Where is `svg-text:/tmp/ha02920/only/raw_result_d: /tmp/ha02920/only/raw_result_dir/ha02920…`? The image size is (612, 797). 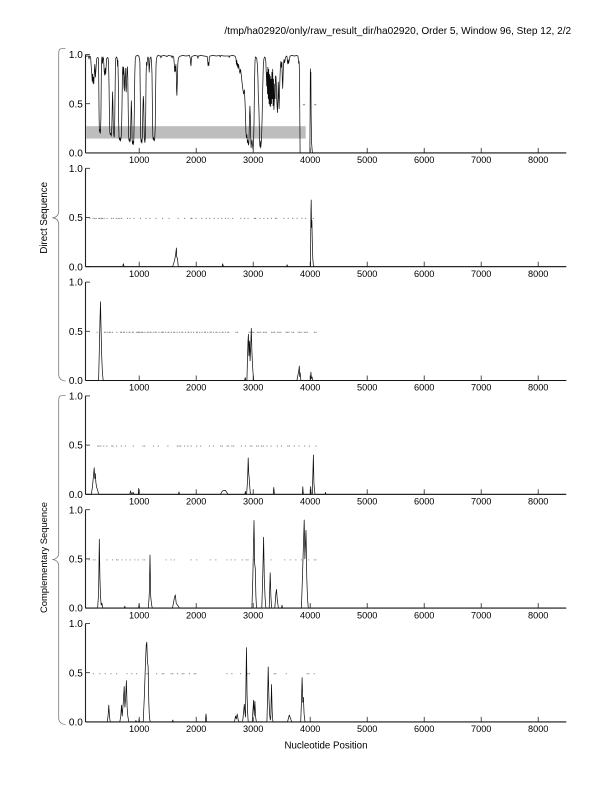 svg-text:/tmp/ha02920/only/raw_result_d: /tmp/ha02920/only/raw_result_dir/ha02920… is located at coordinates (397, 31).